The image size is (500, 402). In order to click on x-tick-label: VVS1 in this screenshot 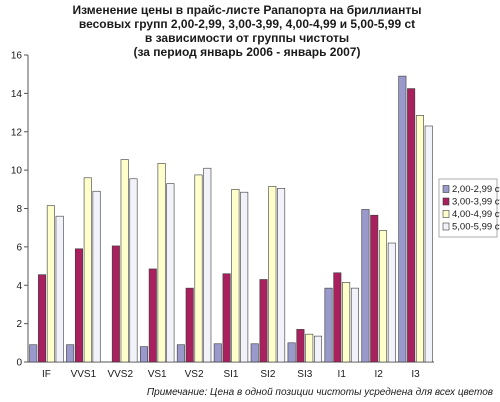, I will do `click(84, 374)`.